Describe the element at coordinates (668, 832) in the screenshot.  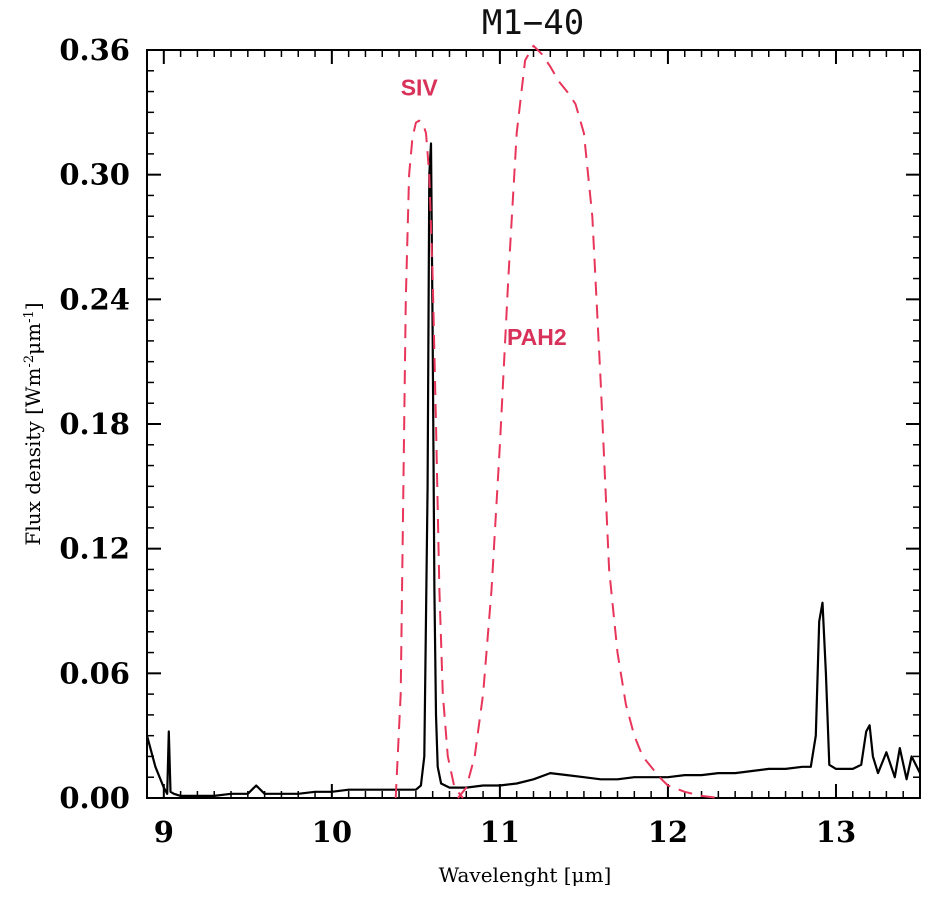
I see `x-tick-label: 12` at that location.